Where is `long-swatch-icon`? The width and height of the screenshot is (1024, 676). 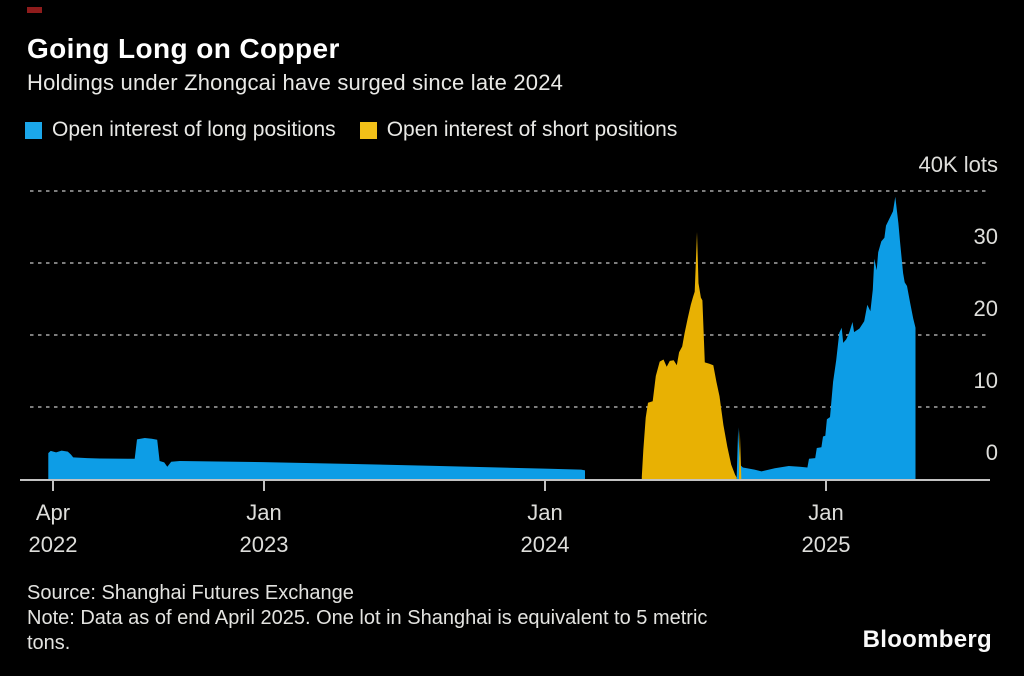 long-swatch-icon is located at coordinates (33, 130).